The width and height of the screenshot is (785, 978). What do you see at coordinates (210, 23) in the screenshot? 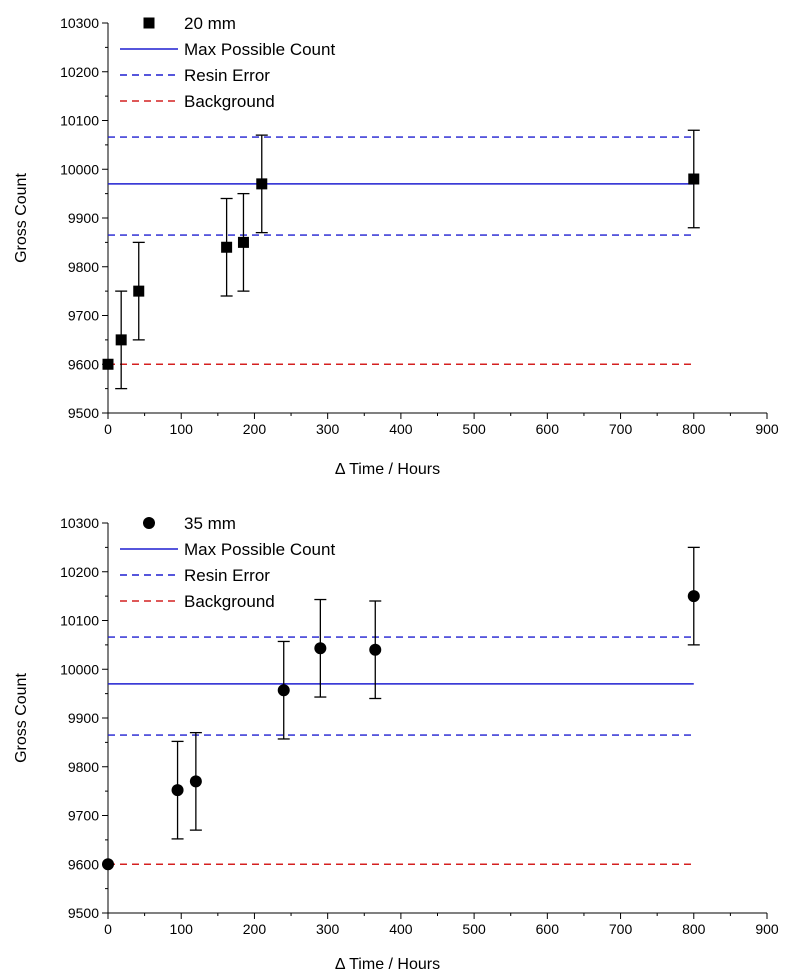
I see `legend-label: 20 mm` at bounding box center [210, 23].